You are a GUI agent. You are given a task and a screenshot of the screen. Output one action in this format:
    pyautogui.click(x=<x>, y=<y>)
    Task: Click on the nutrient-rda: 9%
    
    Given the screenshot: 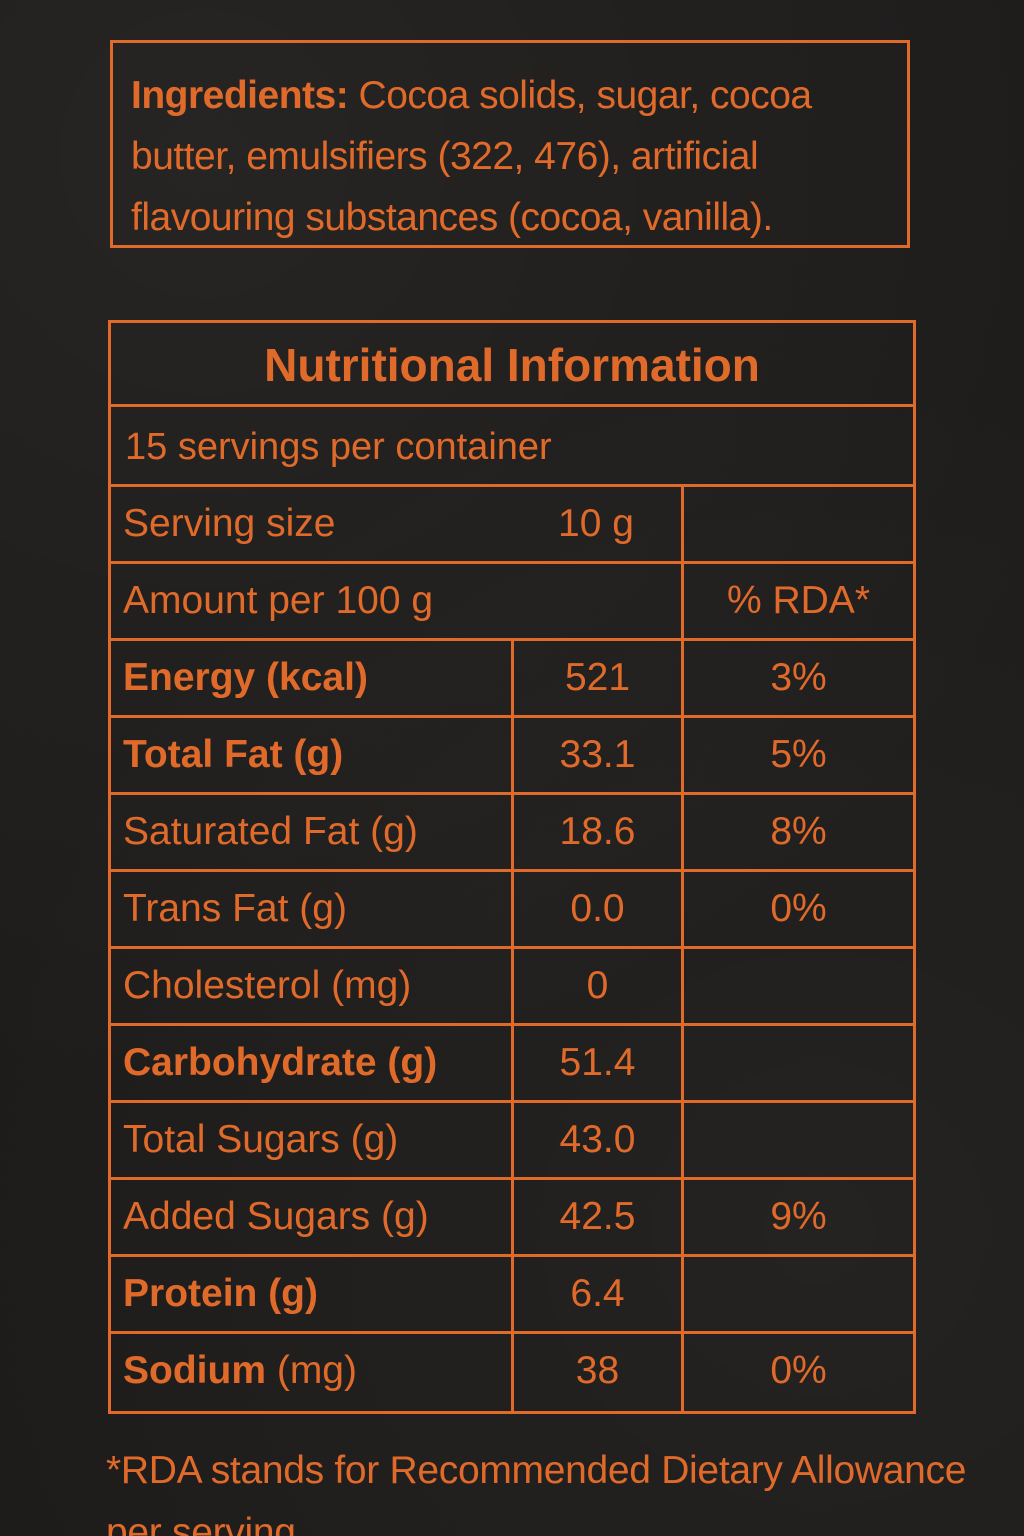 What is the action you would take?
    pyautogui.click(x=798, y=1216)
    